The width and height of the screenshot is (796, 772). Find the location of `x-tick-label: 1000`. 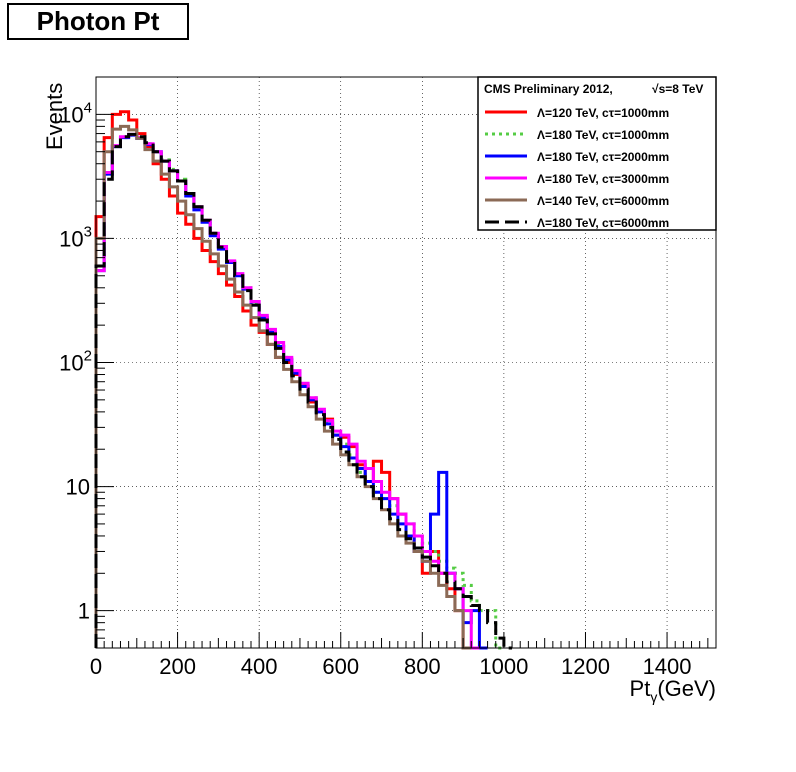

x-tick-label: 1000 is located at coordinates (503, 666).